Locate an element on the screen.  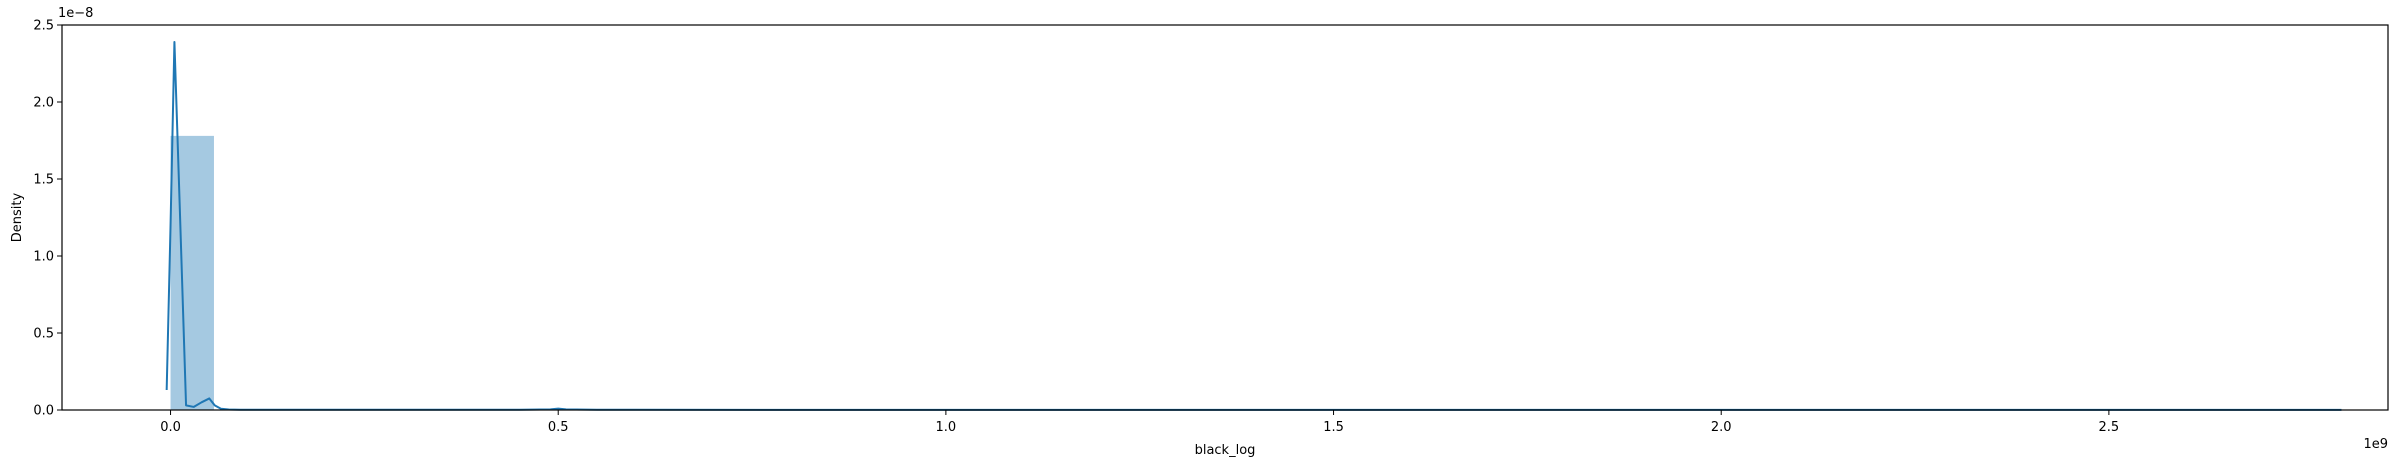
x-axis-label: black_log is located at coordinates (1225, 450).